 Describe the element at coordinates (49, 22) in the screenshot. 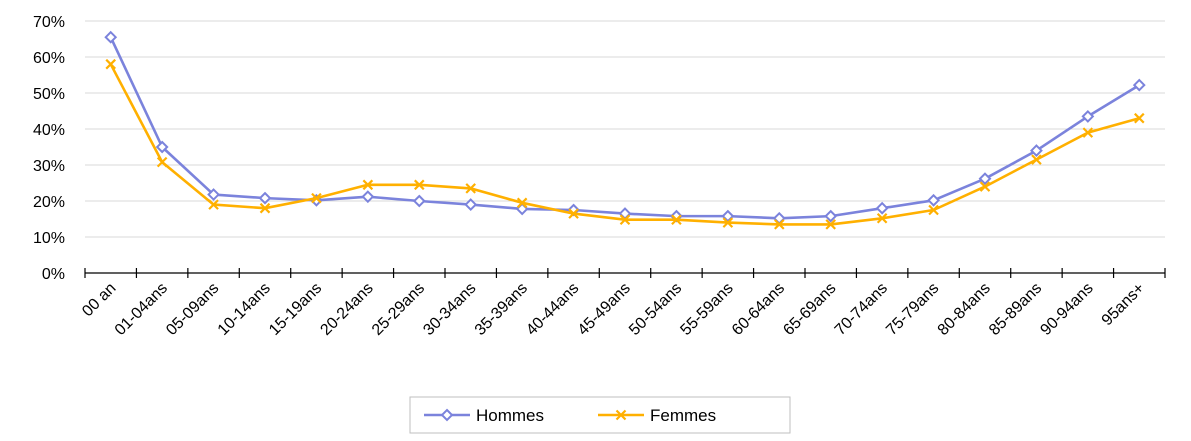

I see `y-tick-label: 70%` at that location.